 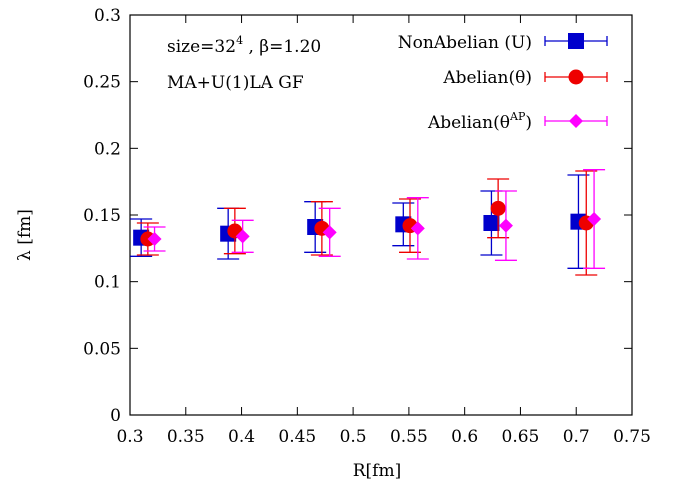 What do you see at coordinates (464, 437) in the screenshot?
I see `x-tick-label: 0.6` at bounding box center [464, 437].